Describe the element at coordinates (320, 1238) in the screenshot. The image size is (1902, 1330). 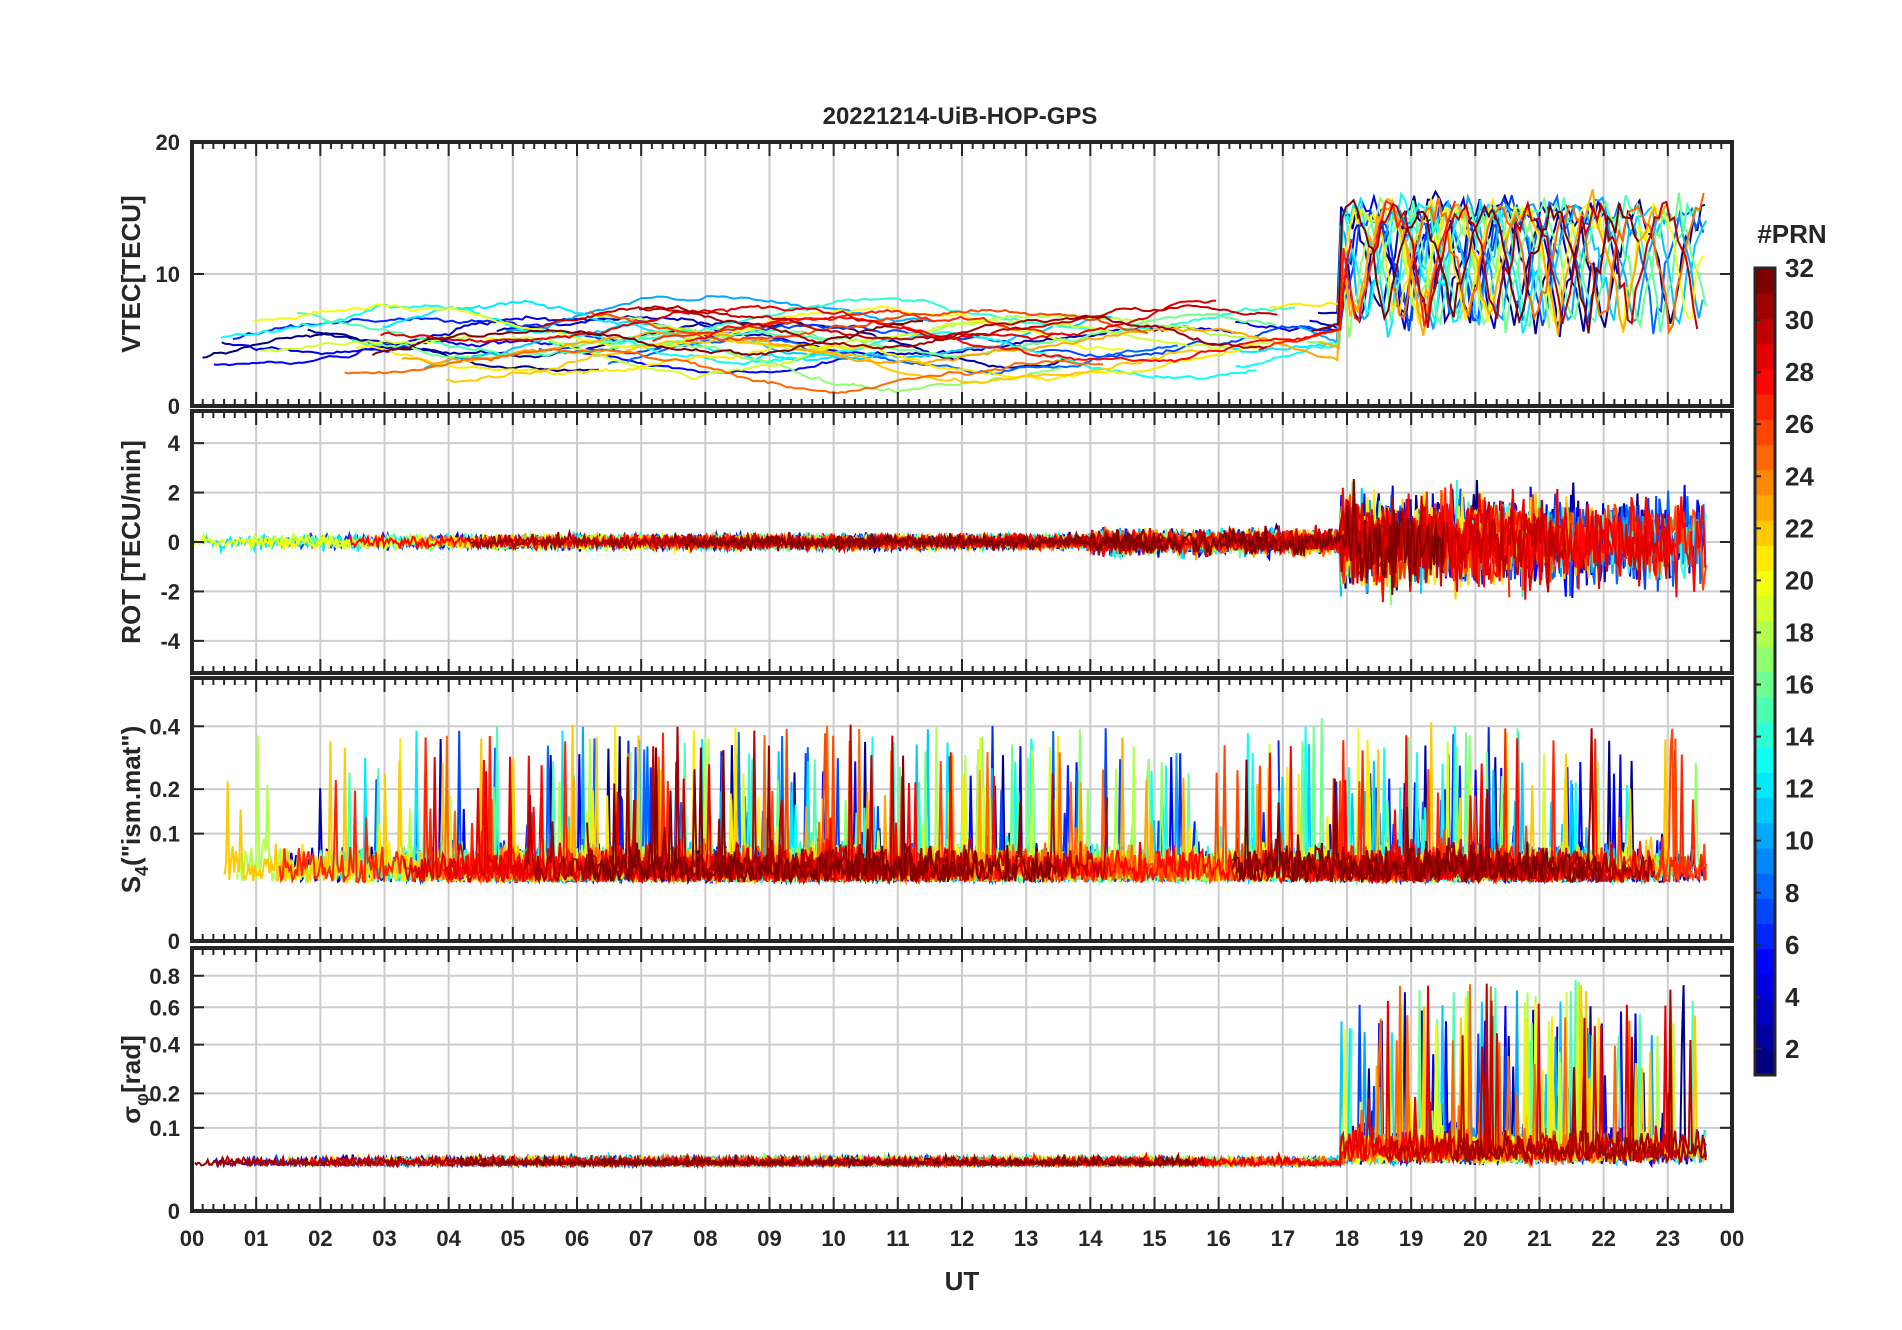
I see `x-tick-label: 02` at that location.